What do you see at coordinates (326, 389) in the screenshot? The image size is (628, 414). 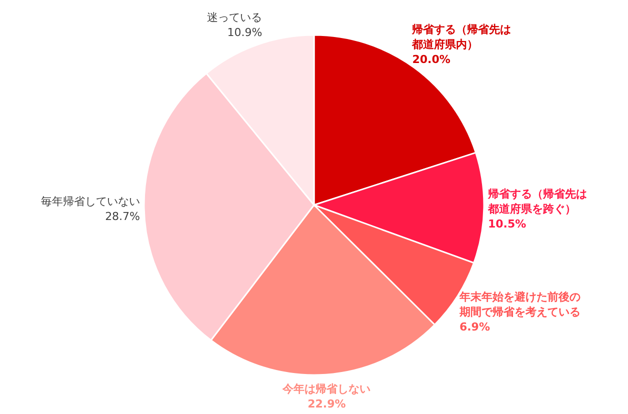 I see `slice-label: 今年は帰省しない` at bounding box center [326, 389].